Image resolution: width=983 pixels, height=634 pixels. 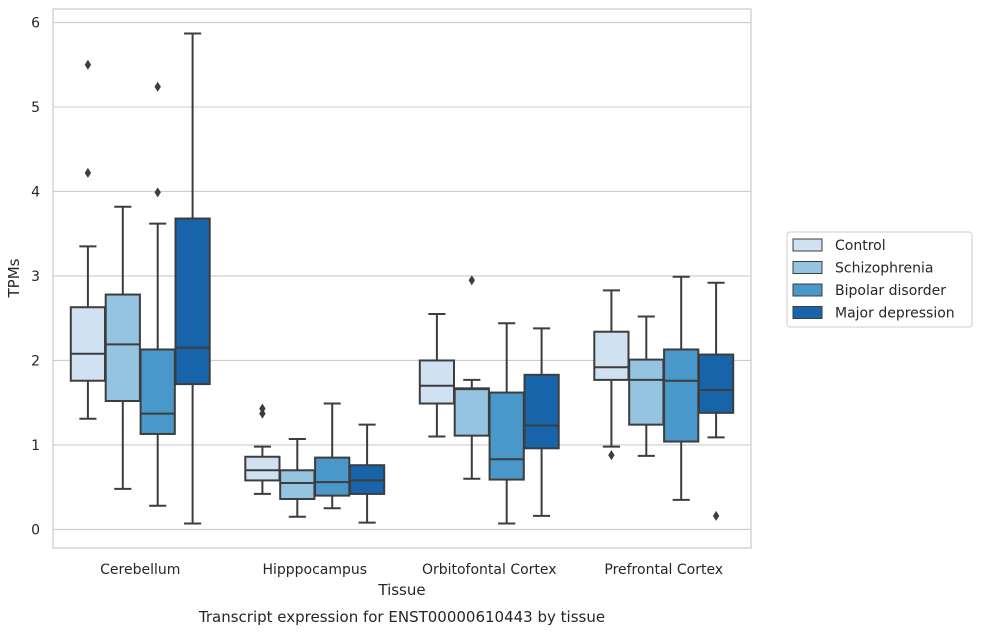 What do you see at coordinates (884, 269) in the screenshot?
I see `legend-label: Schizophrenia` at bounding box center [884, 269].